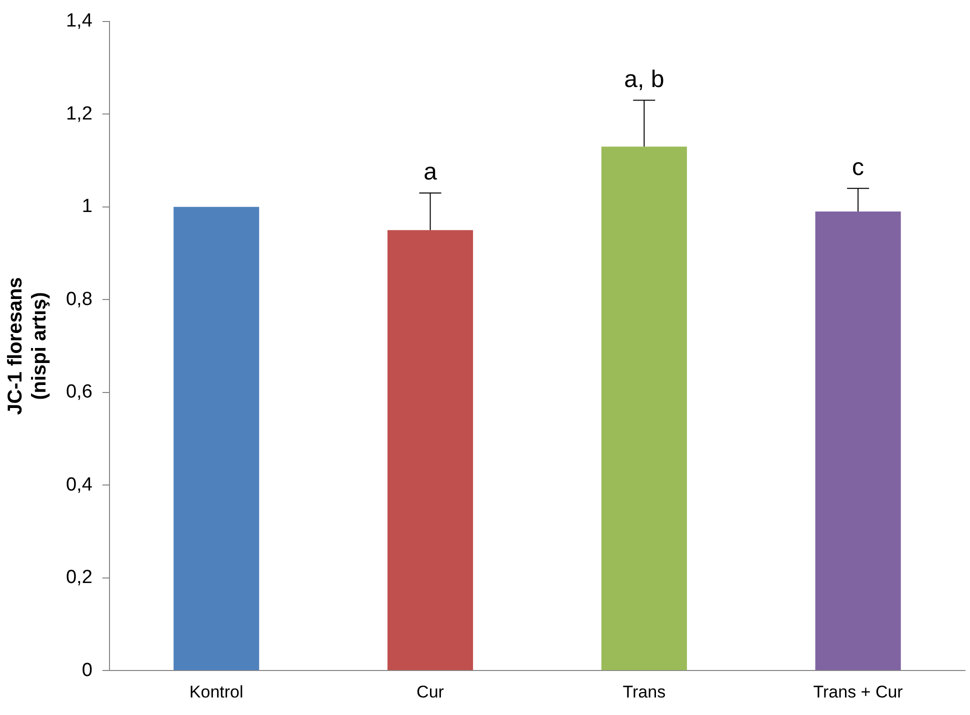  Describe the element at coordinates (431, 172) in the screenshot. I see `annotation: a` at that location.